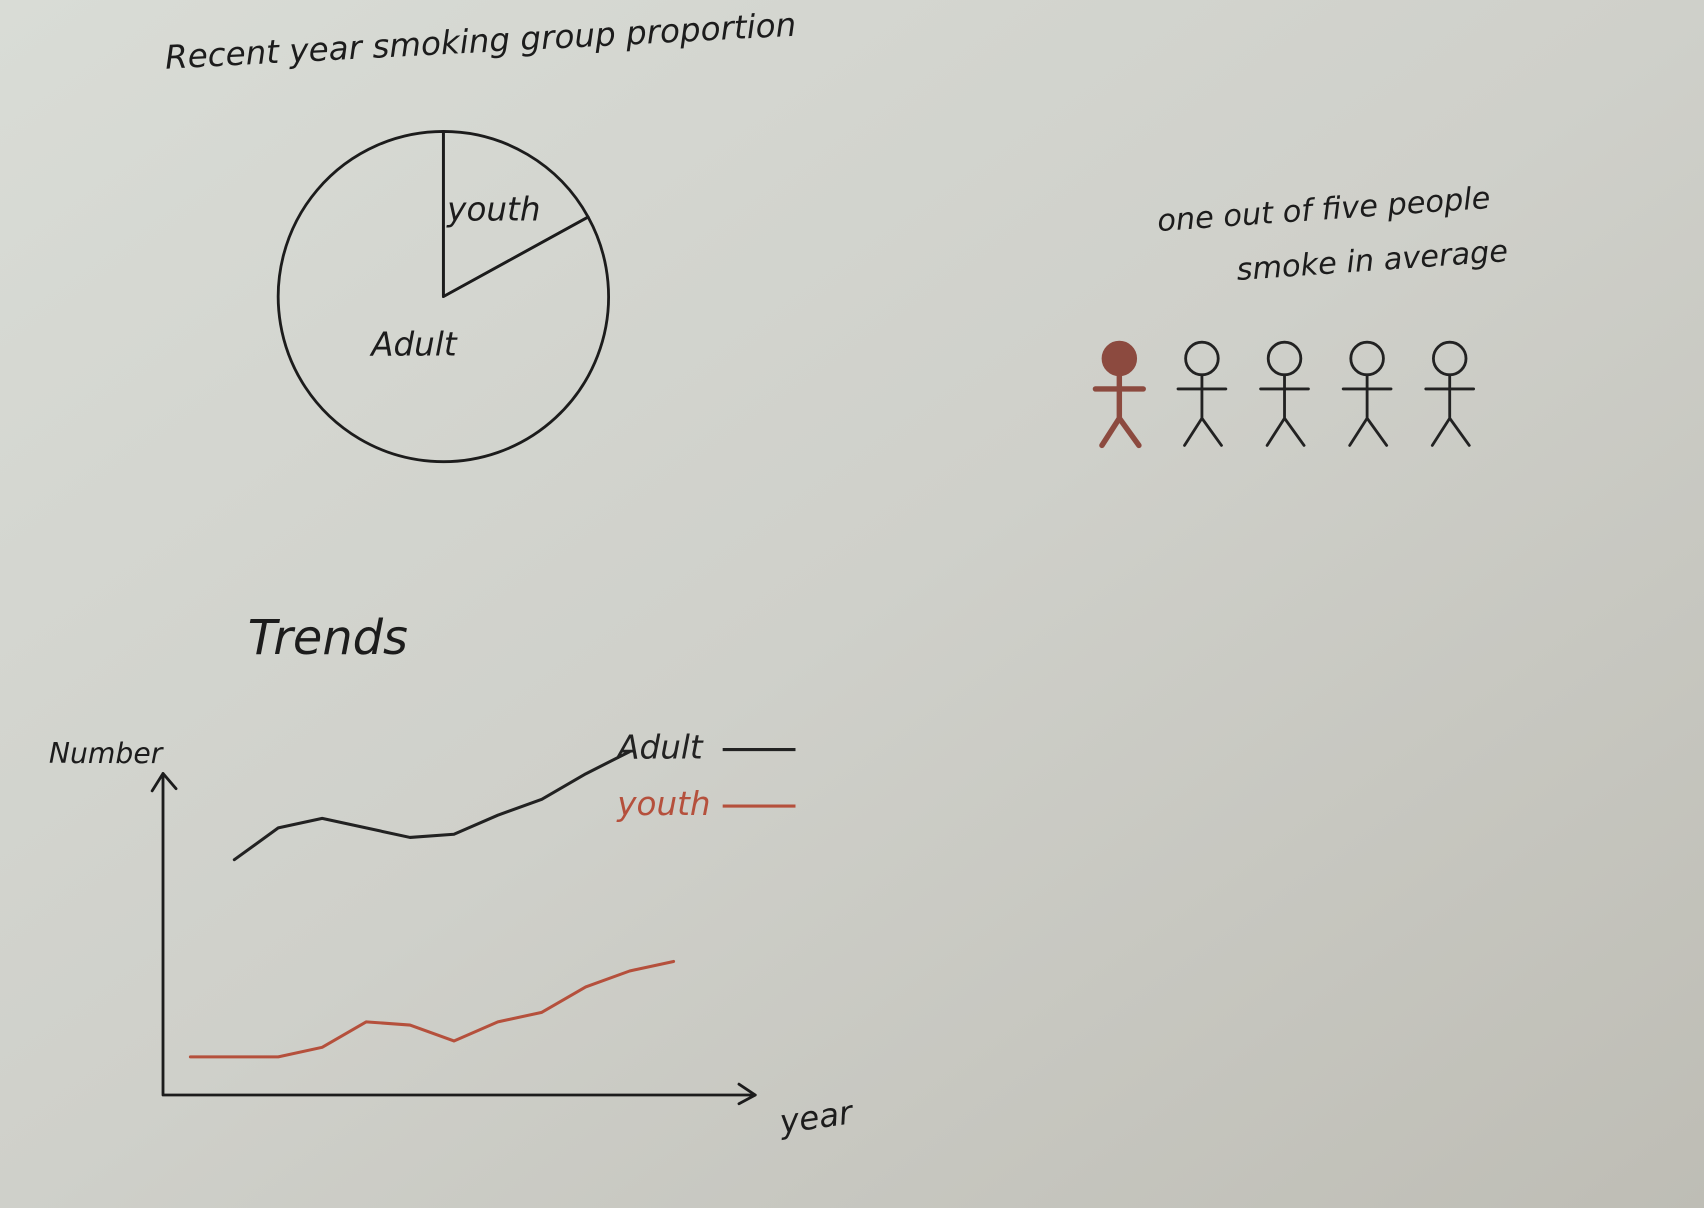  Describe the element at coordinates (659, 748) in the screenshot. I see `legend-label: Adult` at that location.